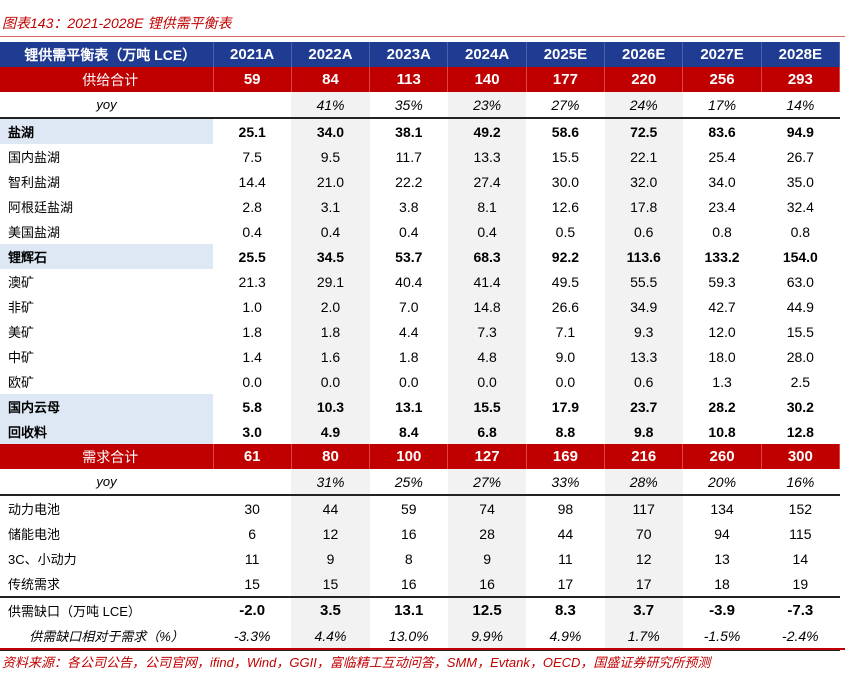 The image size is (845, 692). What do you see at coordinates (722, 331) in the screenshot?
I see `cell-value: 12.0` at bounding box center [722, 331].